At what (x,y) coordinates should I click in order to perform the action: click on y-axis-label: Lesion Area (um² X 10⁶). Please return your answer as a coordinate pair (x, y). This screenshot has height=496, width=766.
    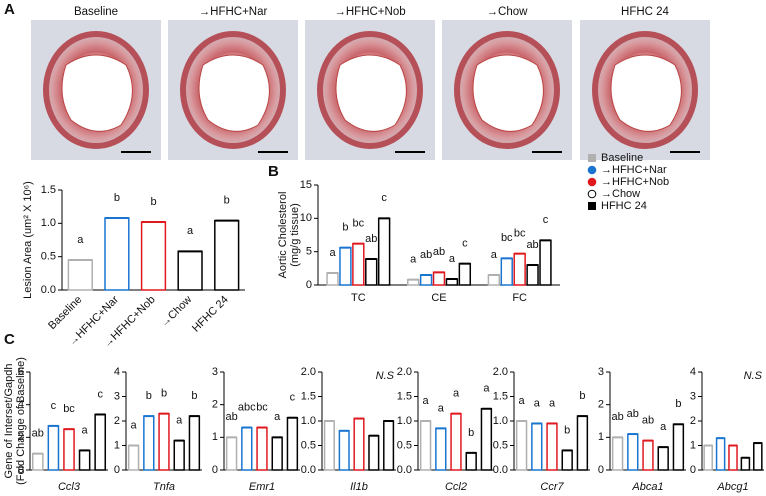
    Looking at the image, I should click on (28, 240).